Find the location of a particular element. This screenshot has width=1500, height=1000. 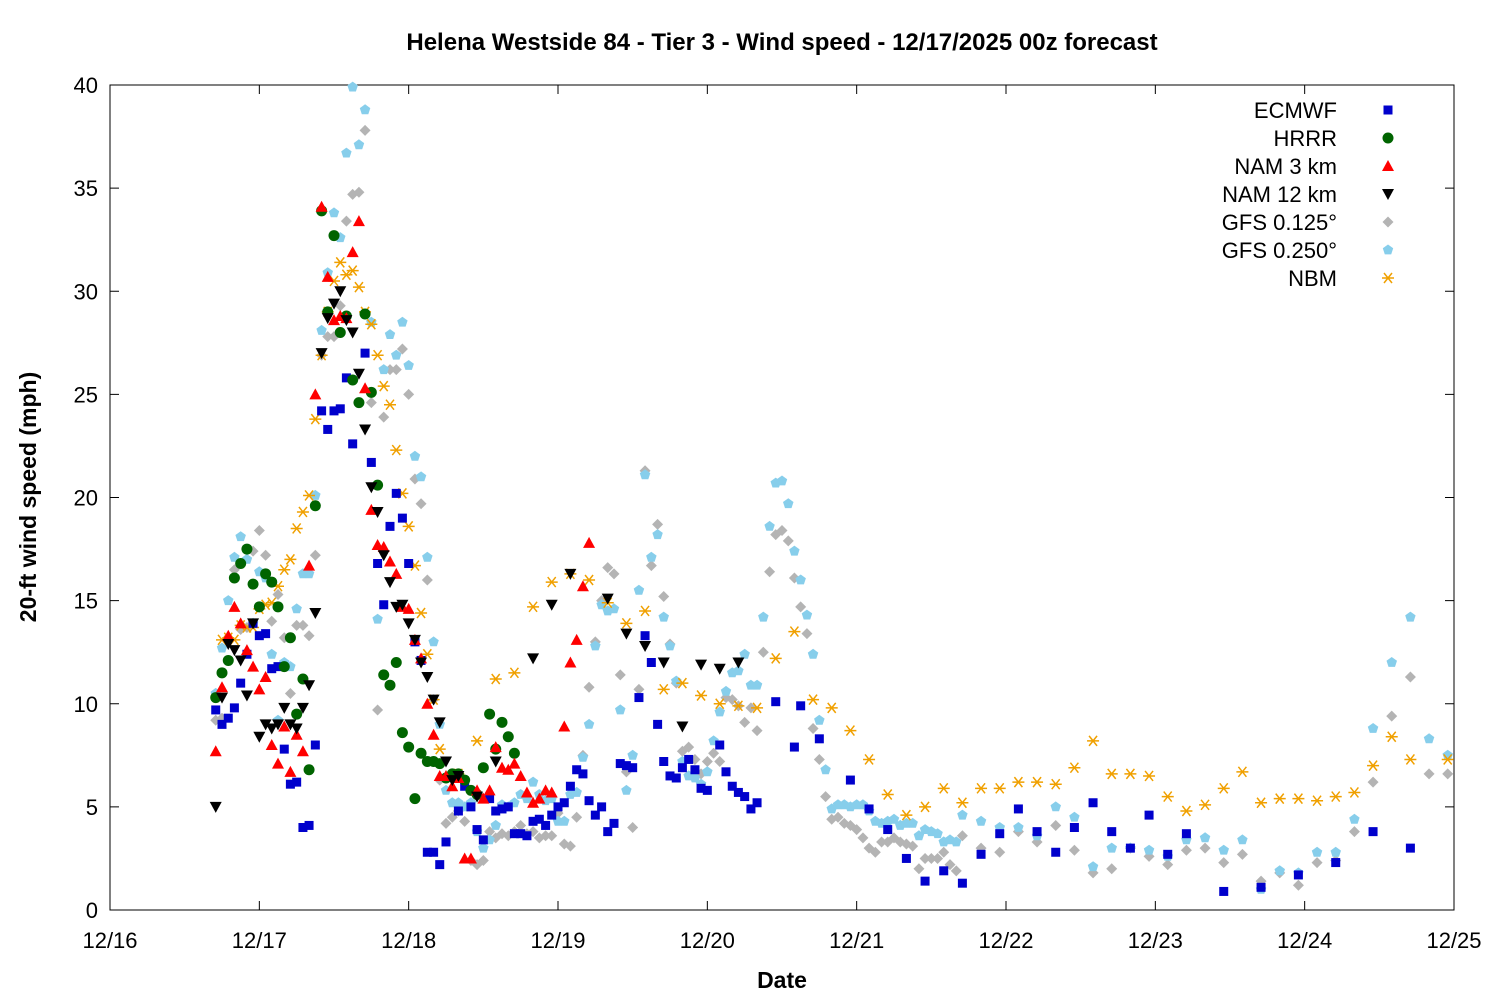

x-tick-label: 12/25 is located at coordinates (1453, 940).